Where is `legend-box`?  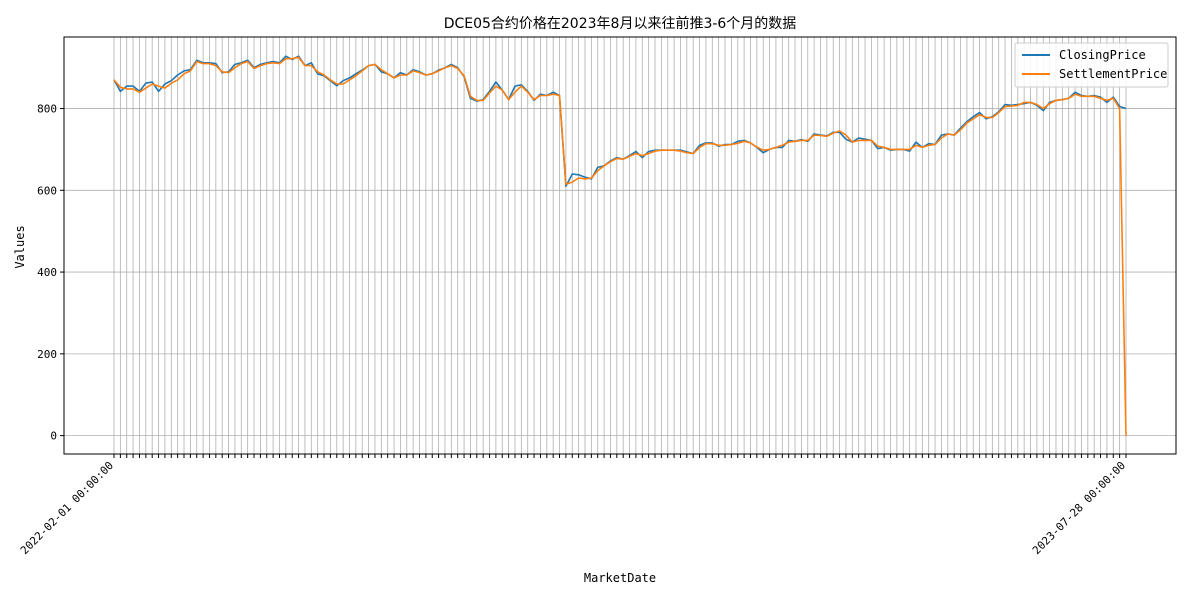
legend-box is located at coordinates (1091, 65).